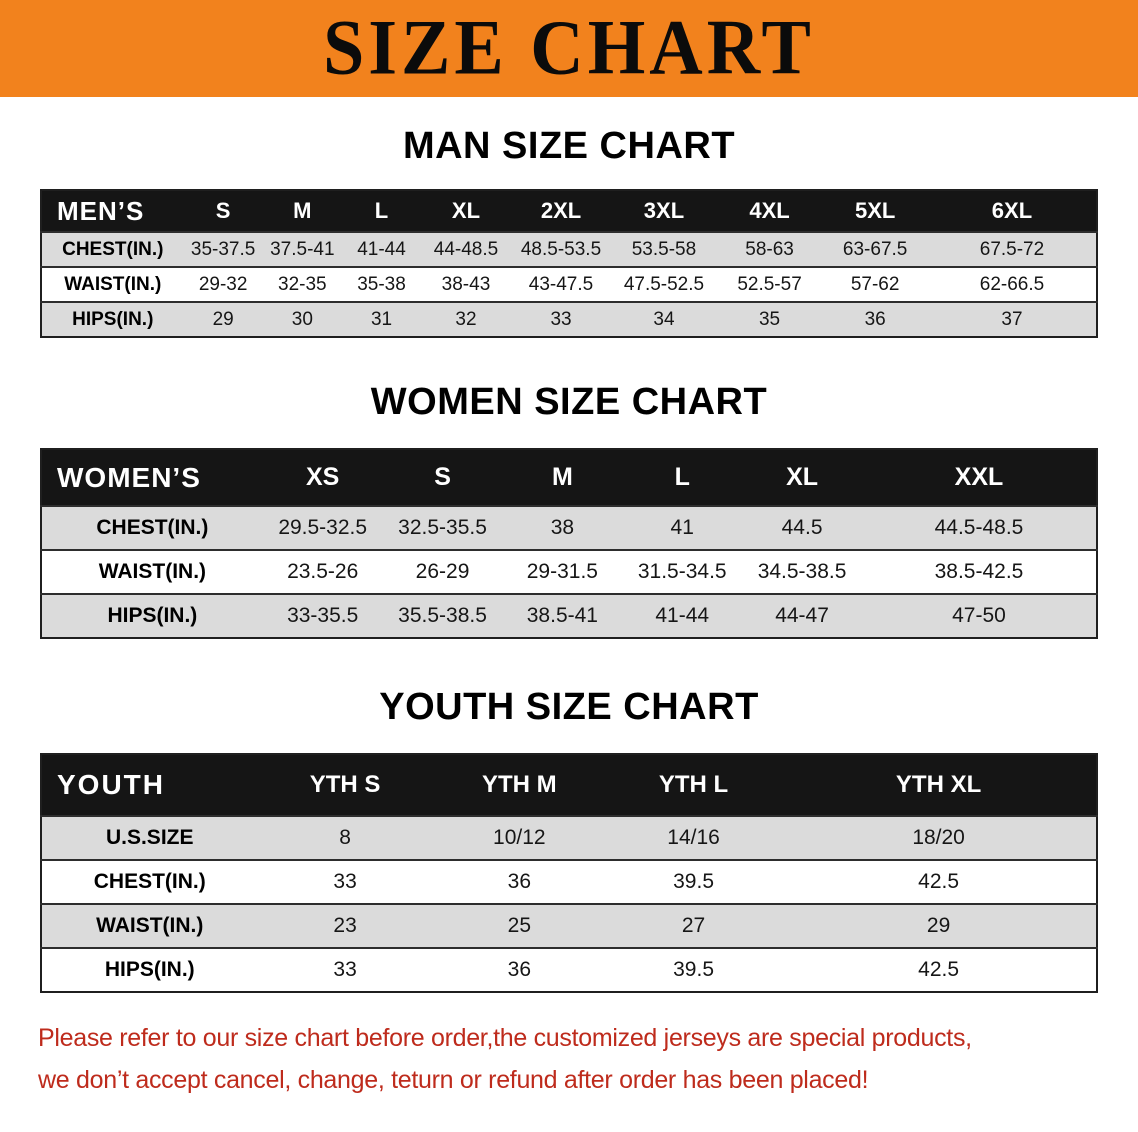 Image resolution: width=1138 pixels, height=1132 pixels. Describe the element at coordinates (569, 926) in the screenshot. I see `youth-waist-row: WAIST(IN.) 23 25 27 29` at that location.